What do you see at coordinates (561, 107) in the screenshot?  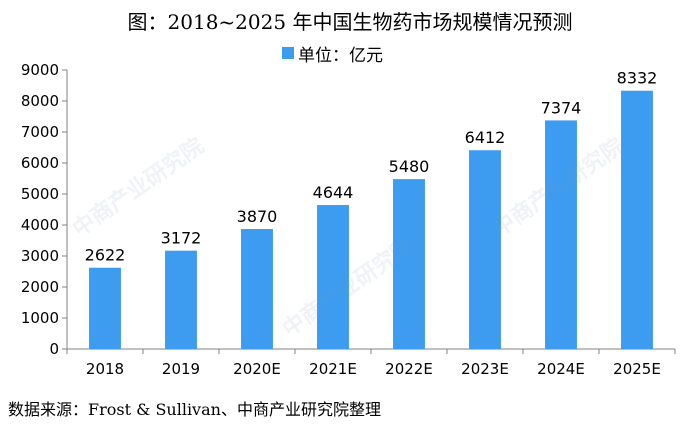 I see `data-label: 7374` at bounding box center [561, 107].